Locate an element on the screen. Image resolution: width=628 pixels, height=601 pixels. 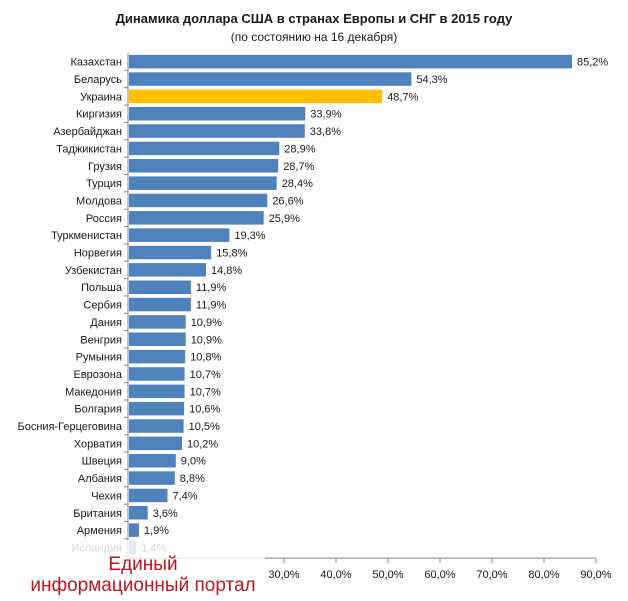
value-label: 9,0% is located at coordinates (193, 462).